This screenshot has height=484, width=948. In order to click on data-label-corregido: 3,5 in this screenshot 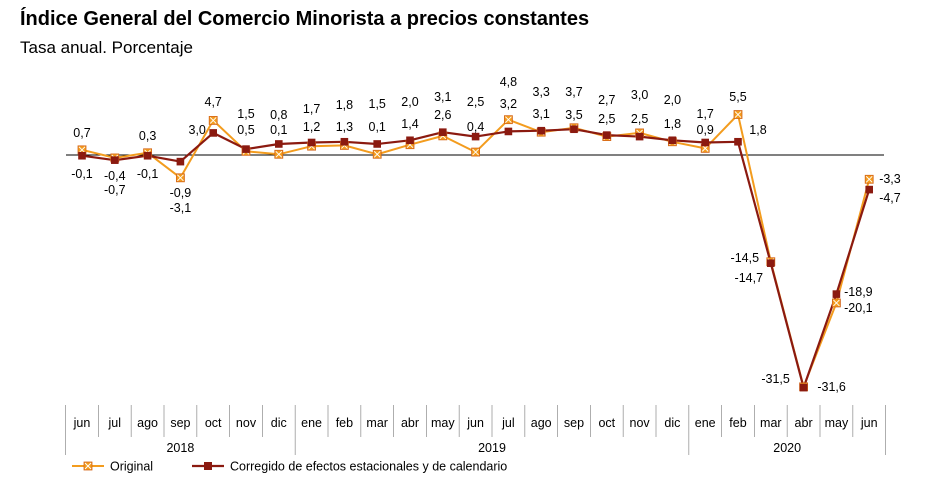, I will do `click(573, 115)`.